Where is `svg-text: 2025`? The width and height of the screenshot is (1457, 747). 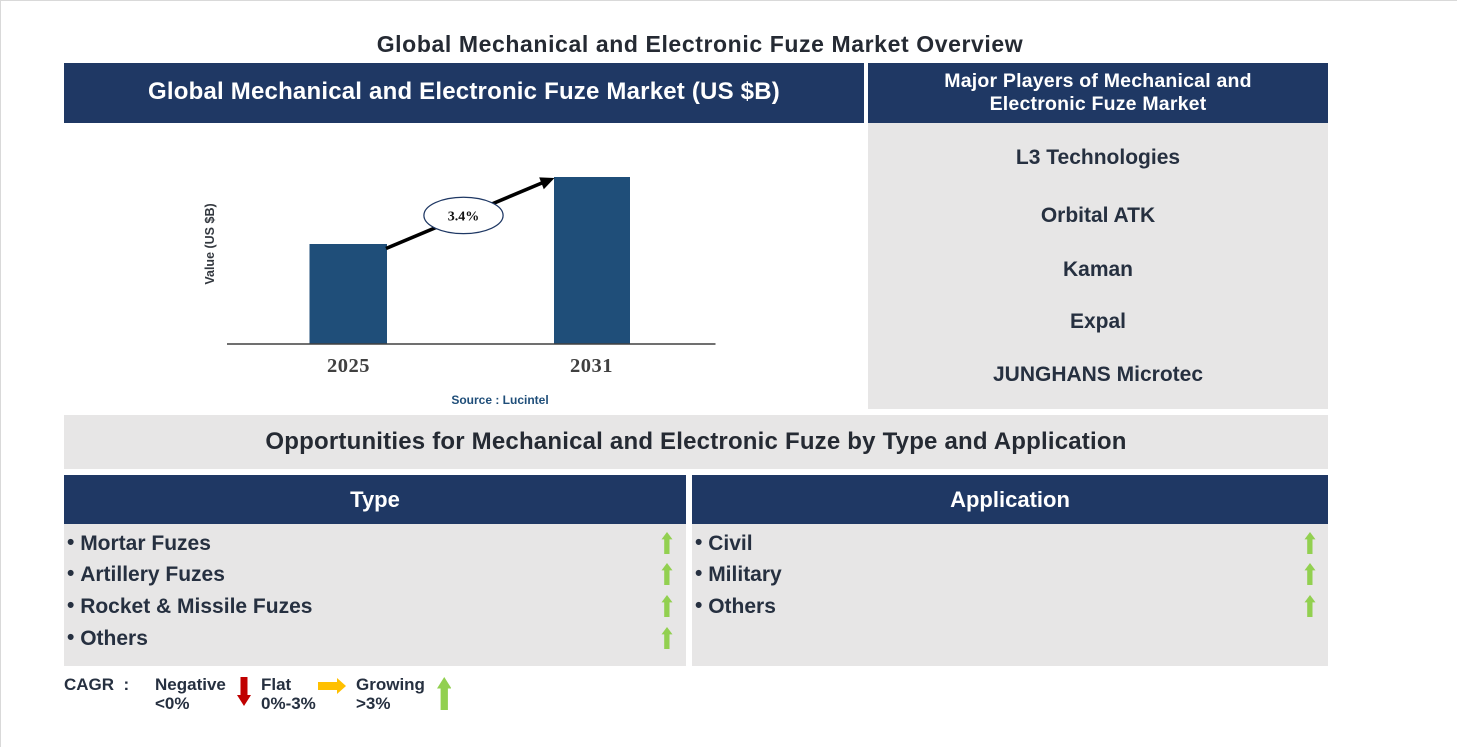
svg-text: 2025 is located at coordinates (348, 366).